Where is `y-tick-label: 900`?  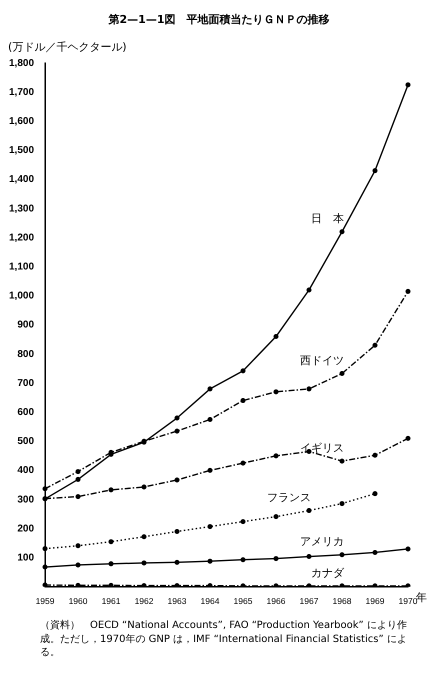
y-tick-label: 900 is located at coordinates (25, 325).